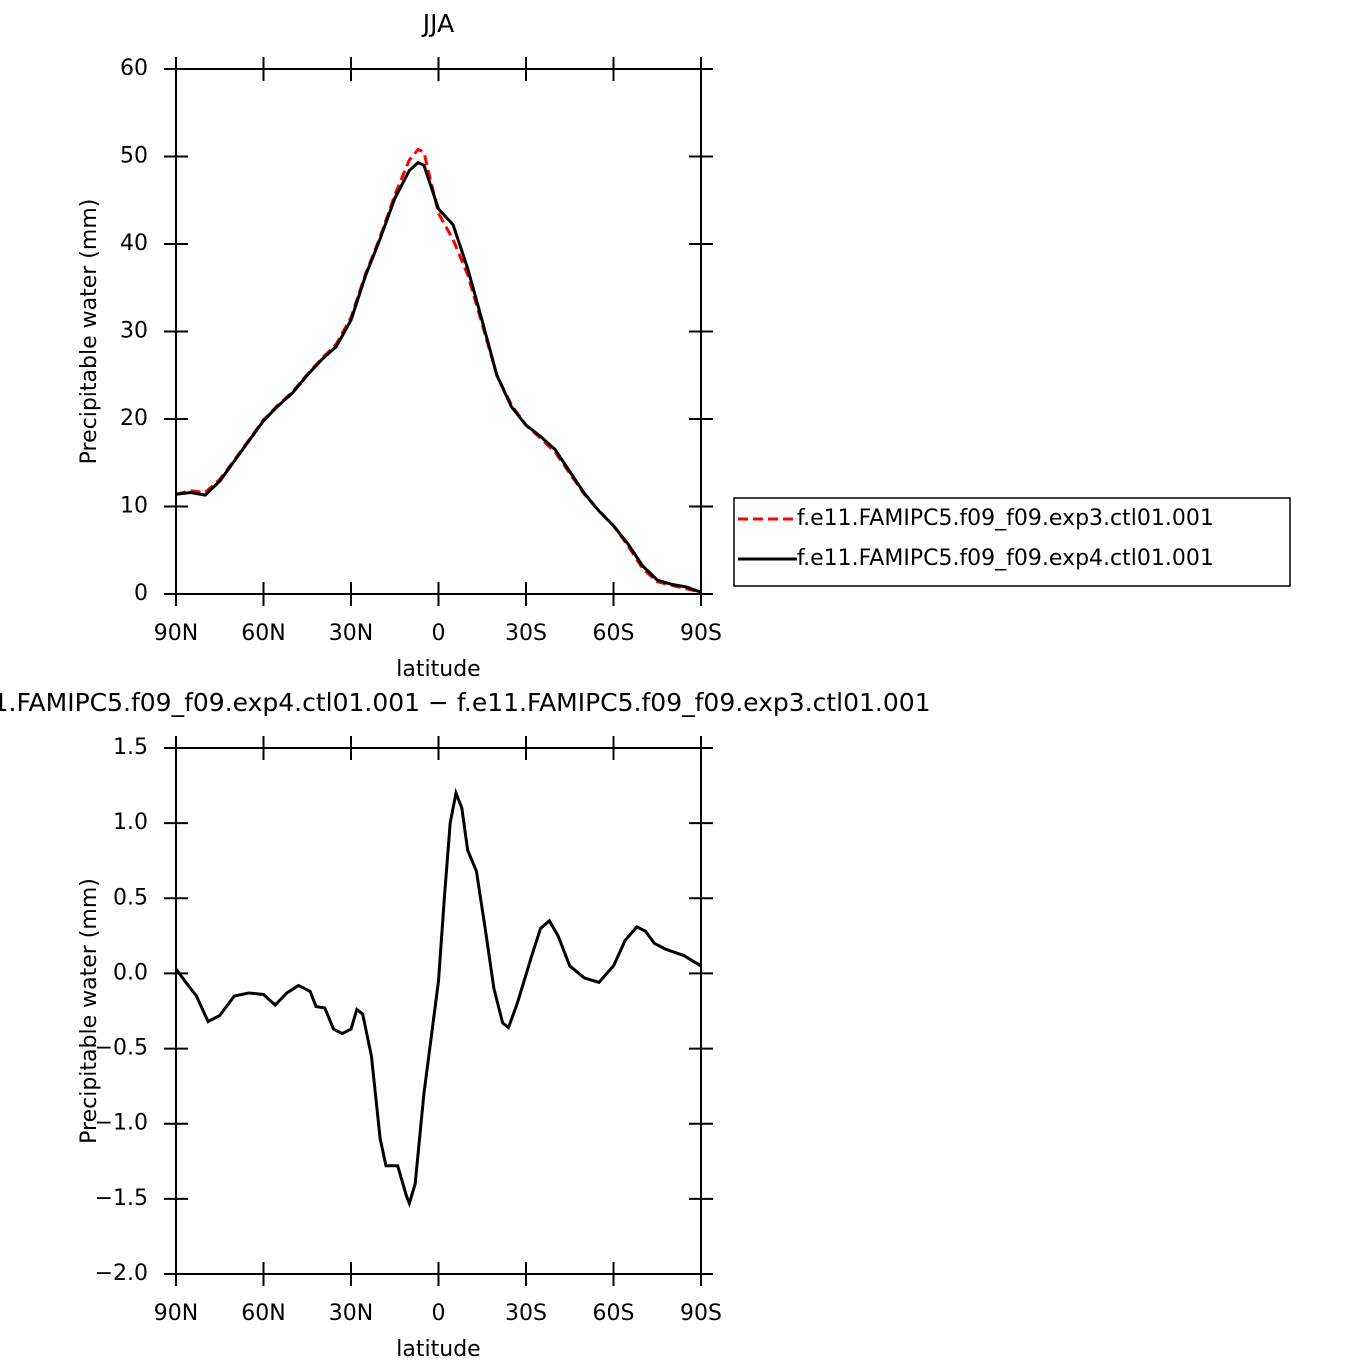  I want to click on y-tick-label: −0.5, so click(121, 1048).